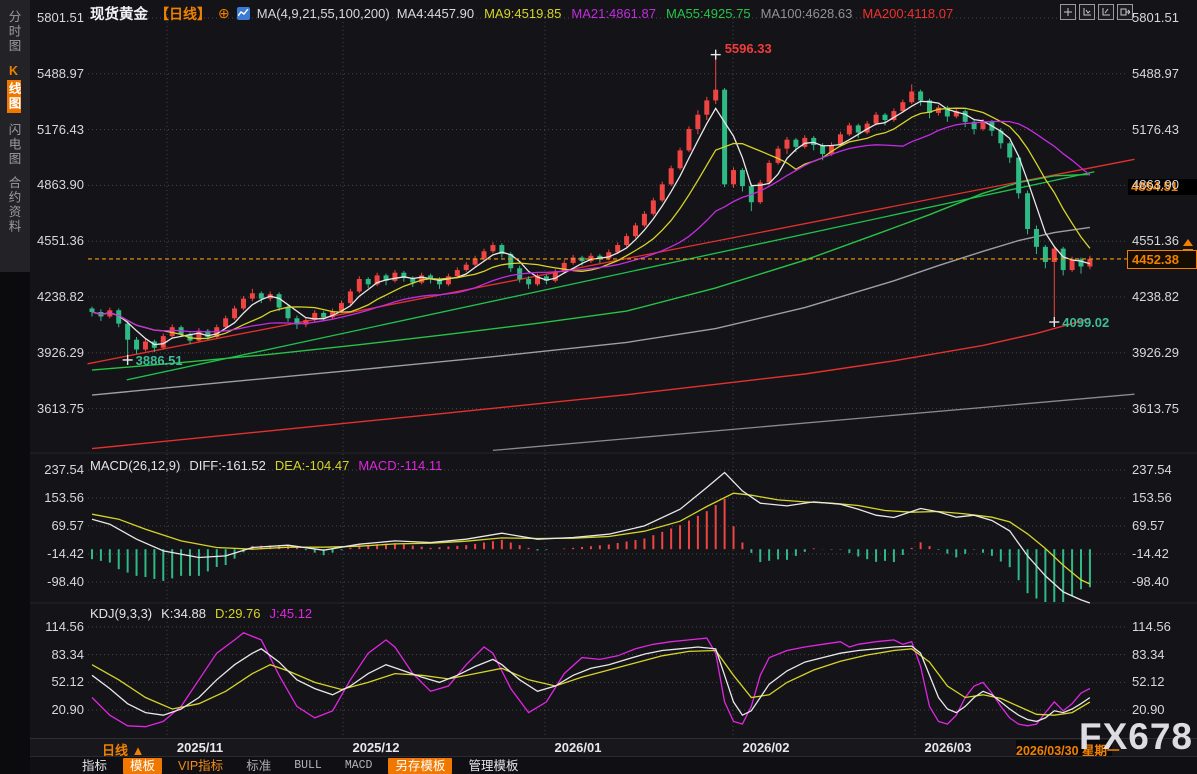  What do you see at coordinates (308, 765) in the screenshot?
I see `toolbar-button: BULL` at bounding box center [308, 765].